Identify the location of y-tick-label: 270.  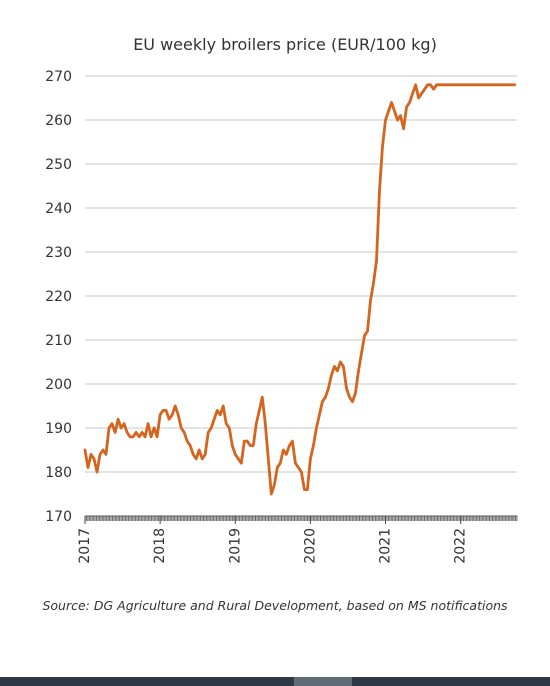
(58, 77).